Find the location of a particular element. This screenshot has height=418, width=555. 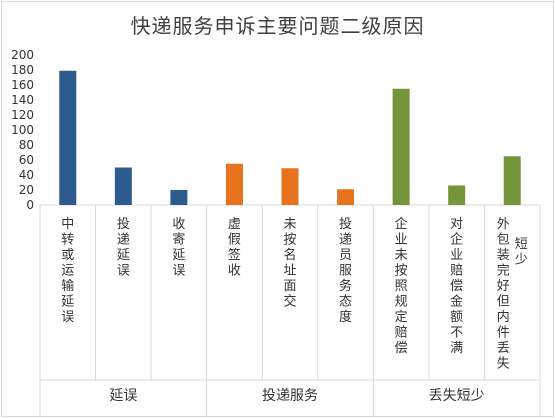

y-tick-label: 20 is located at coordinates (26, 190).